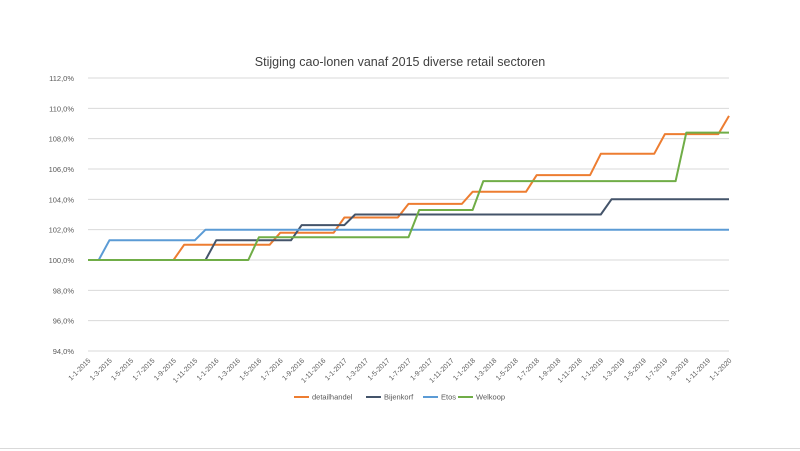  I want to click on x-tick-label: 1-3-2017, so click(357, 369).